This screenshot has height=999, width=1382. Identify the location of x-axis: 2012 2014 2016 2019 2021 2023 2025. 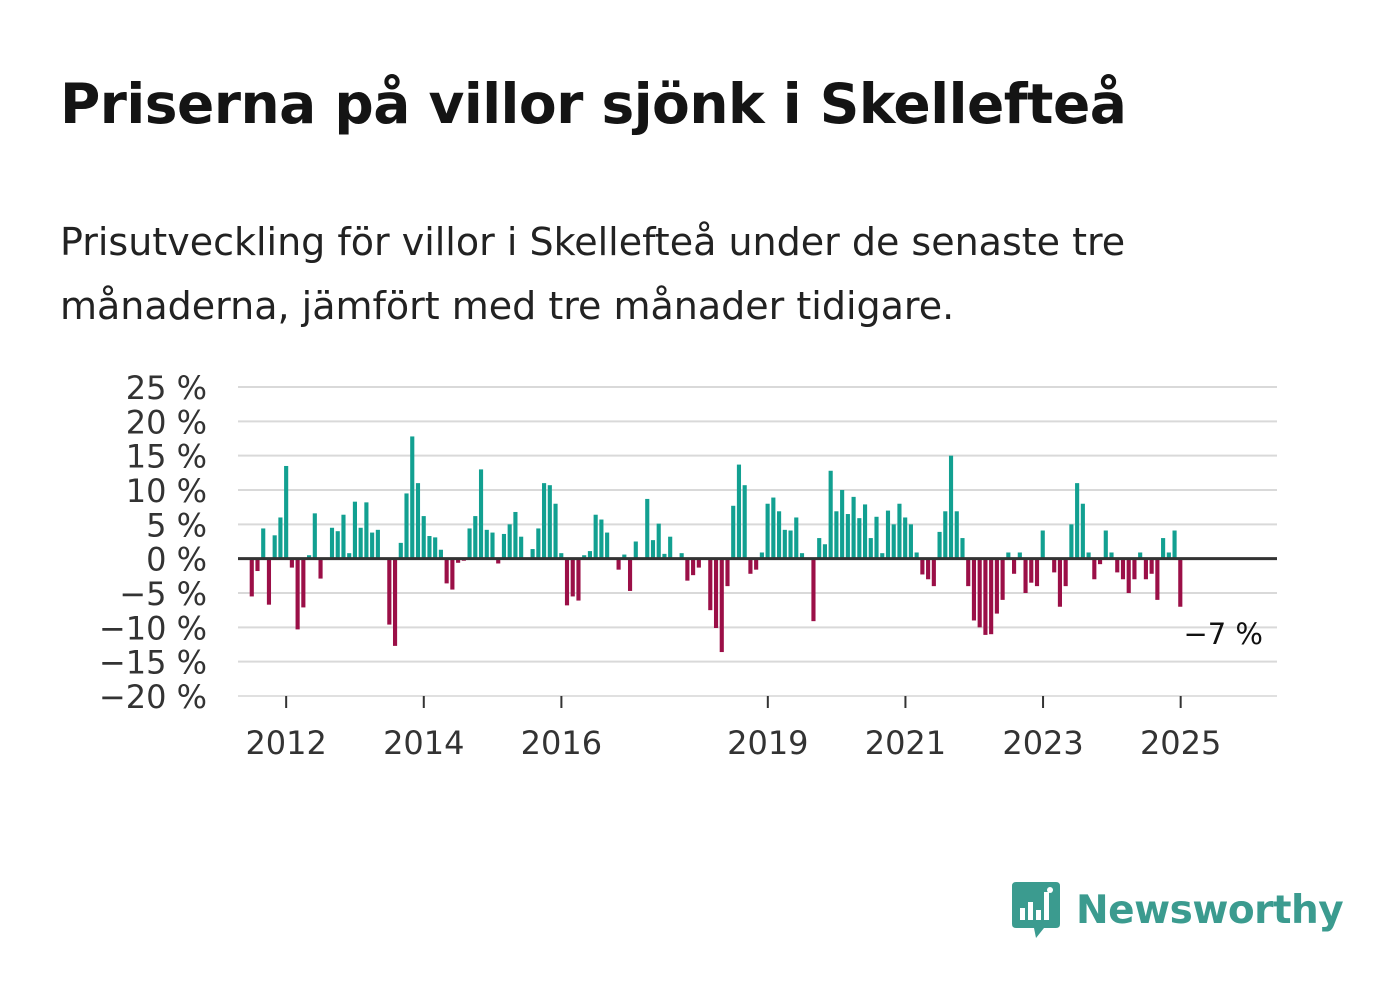
(757, 728).